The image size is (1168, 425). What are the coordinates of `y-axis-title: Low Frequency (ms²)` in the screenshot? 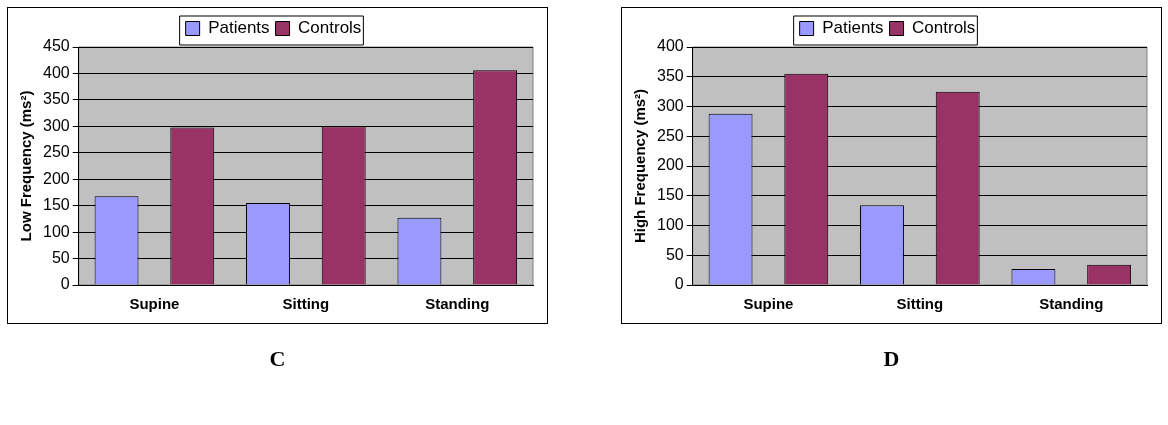 It's located at (26, 166).